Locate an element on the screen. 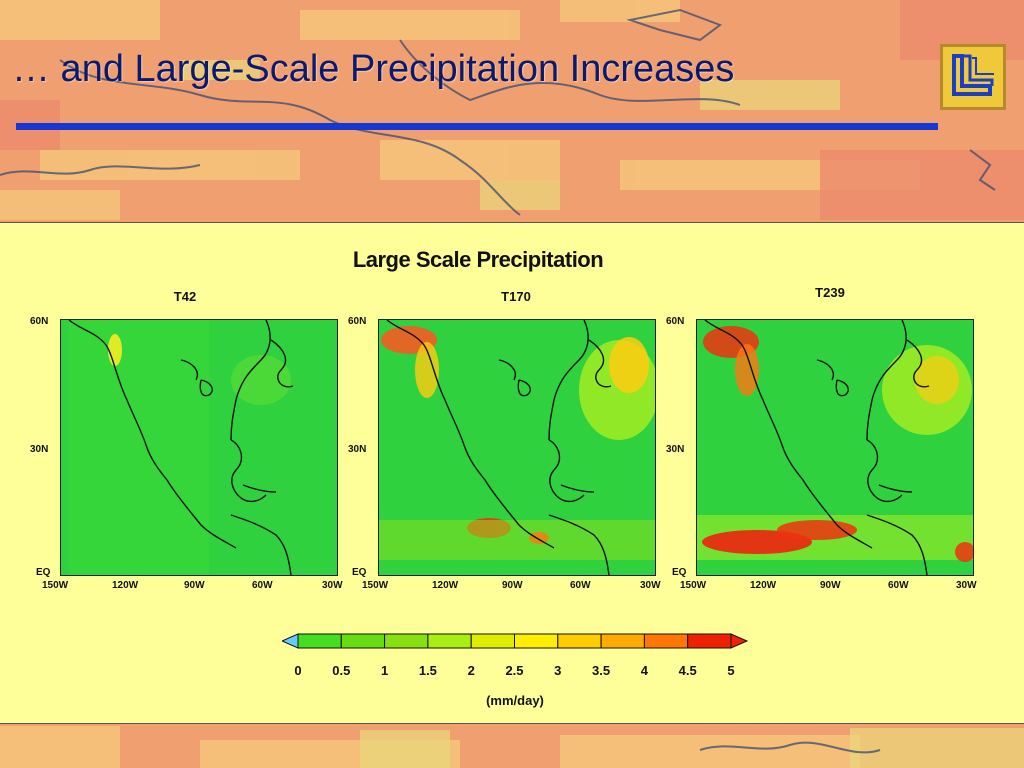 The image size is (1024, 768). colorbar-tick-label: 2.5 is located at coordinates (514, 670).